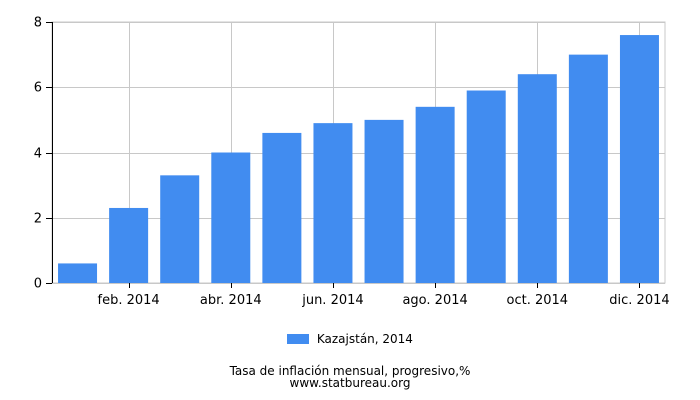  I want to click on y-tick-label: 0, so click(38, 284).